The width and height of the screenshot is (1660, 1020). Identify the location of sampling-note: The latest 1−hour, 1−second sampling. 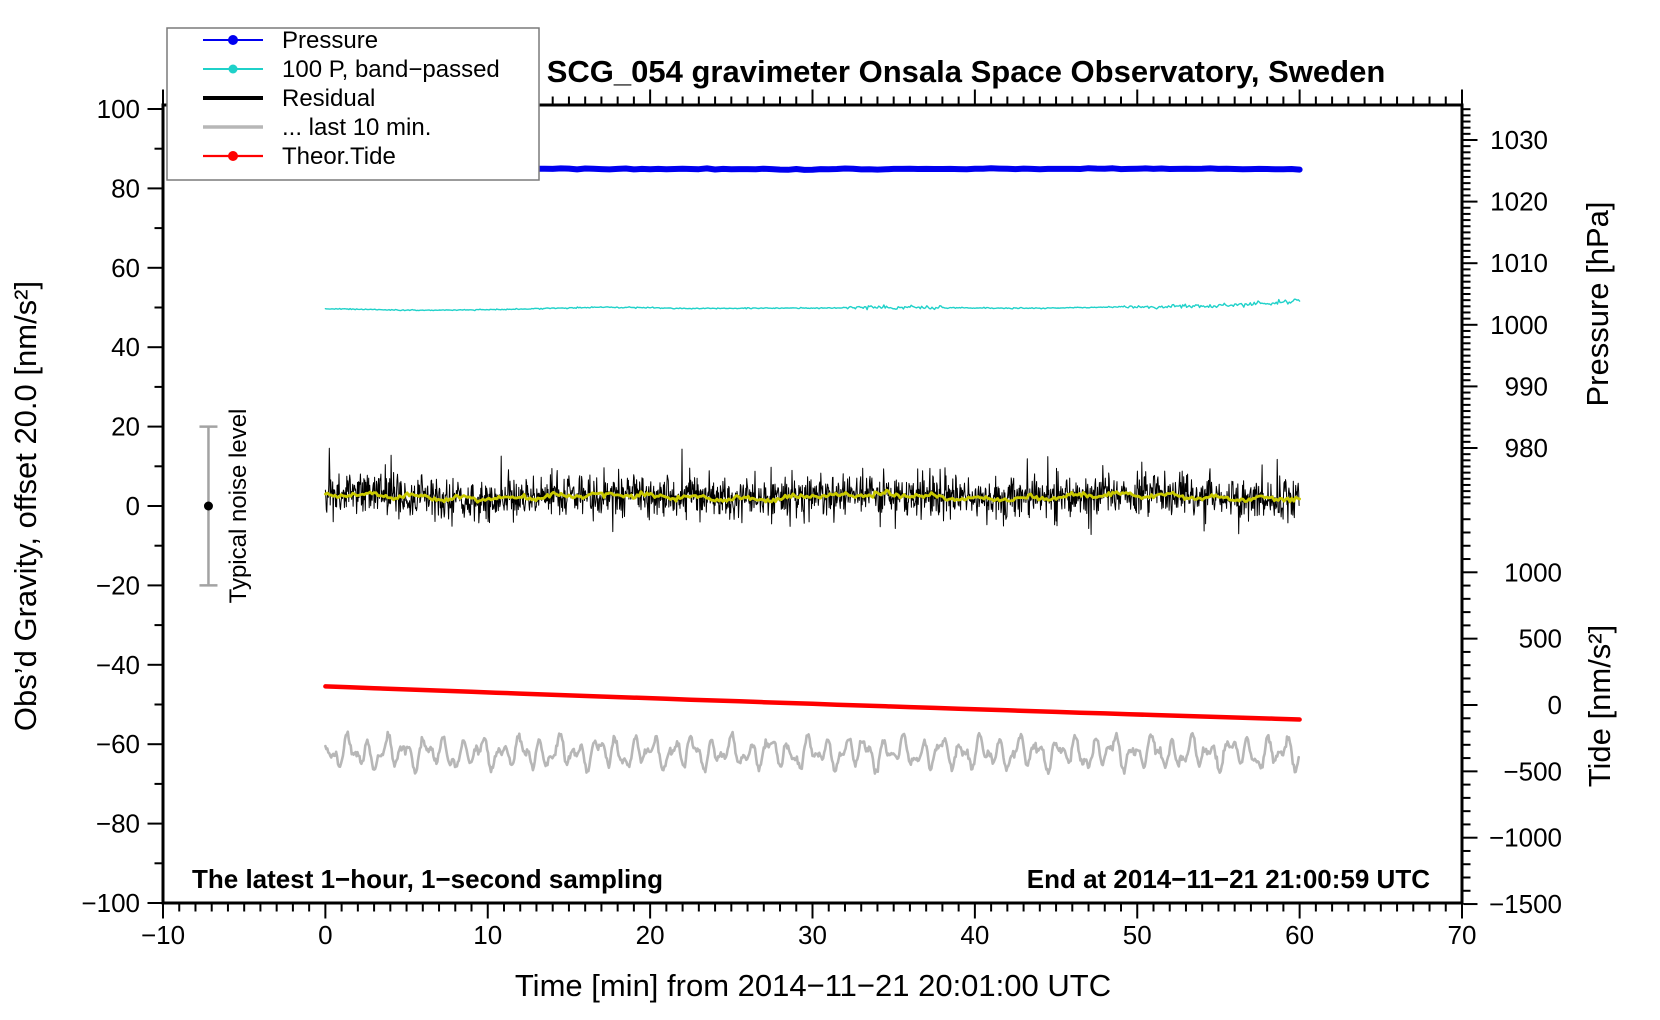
(427, 879).